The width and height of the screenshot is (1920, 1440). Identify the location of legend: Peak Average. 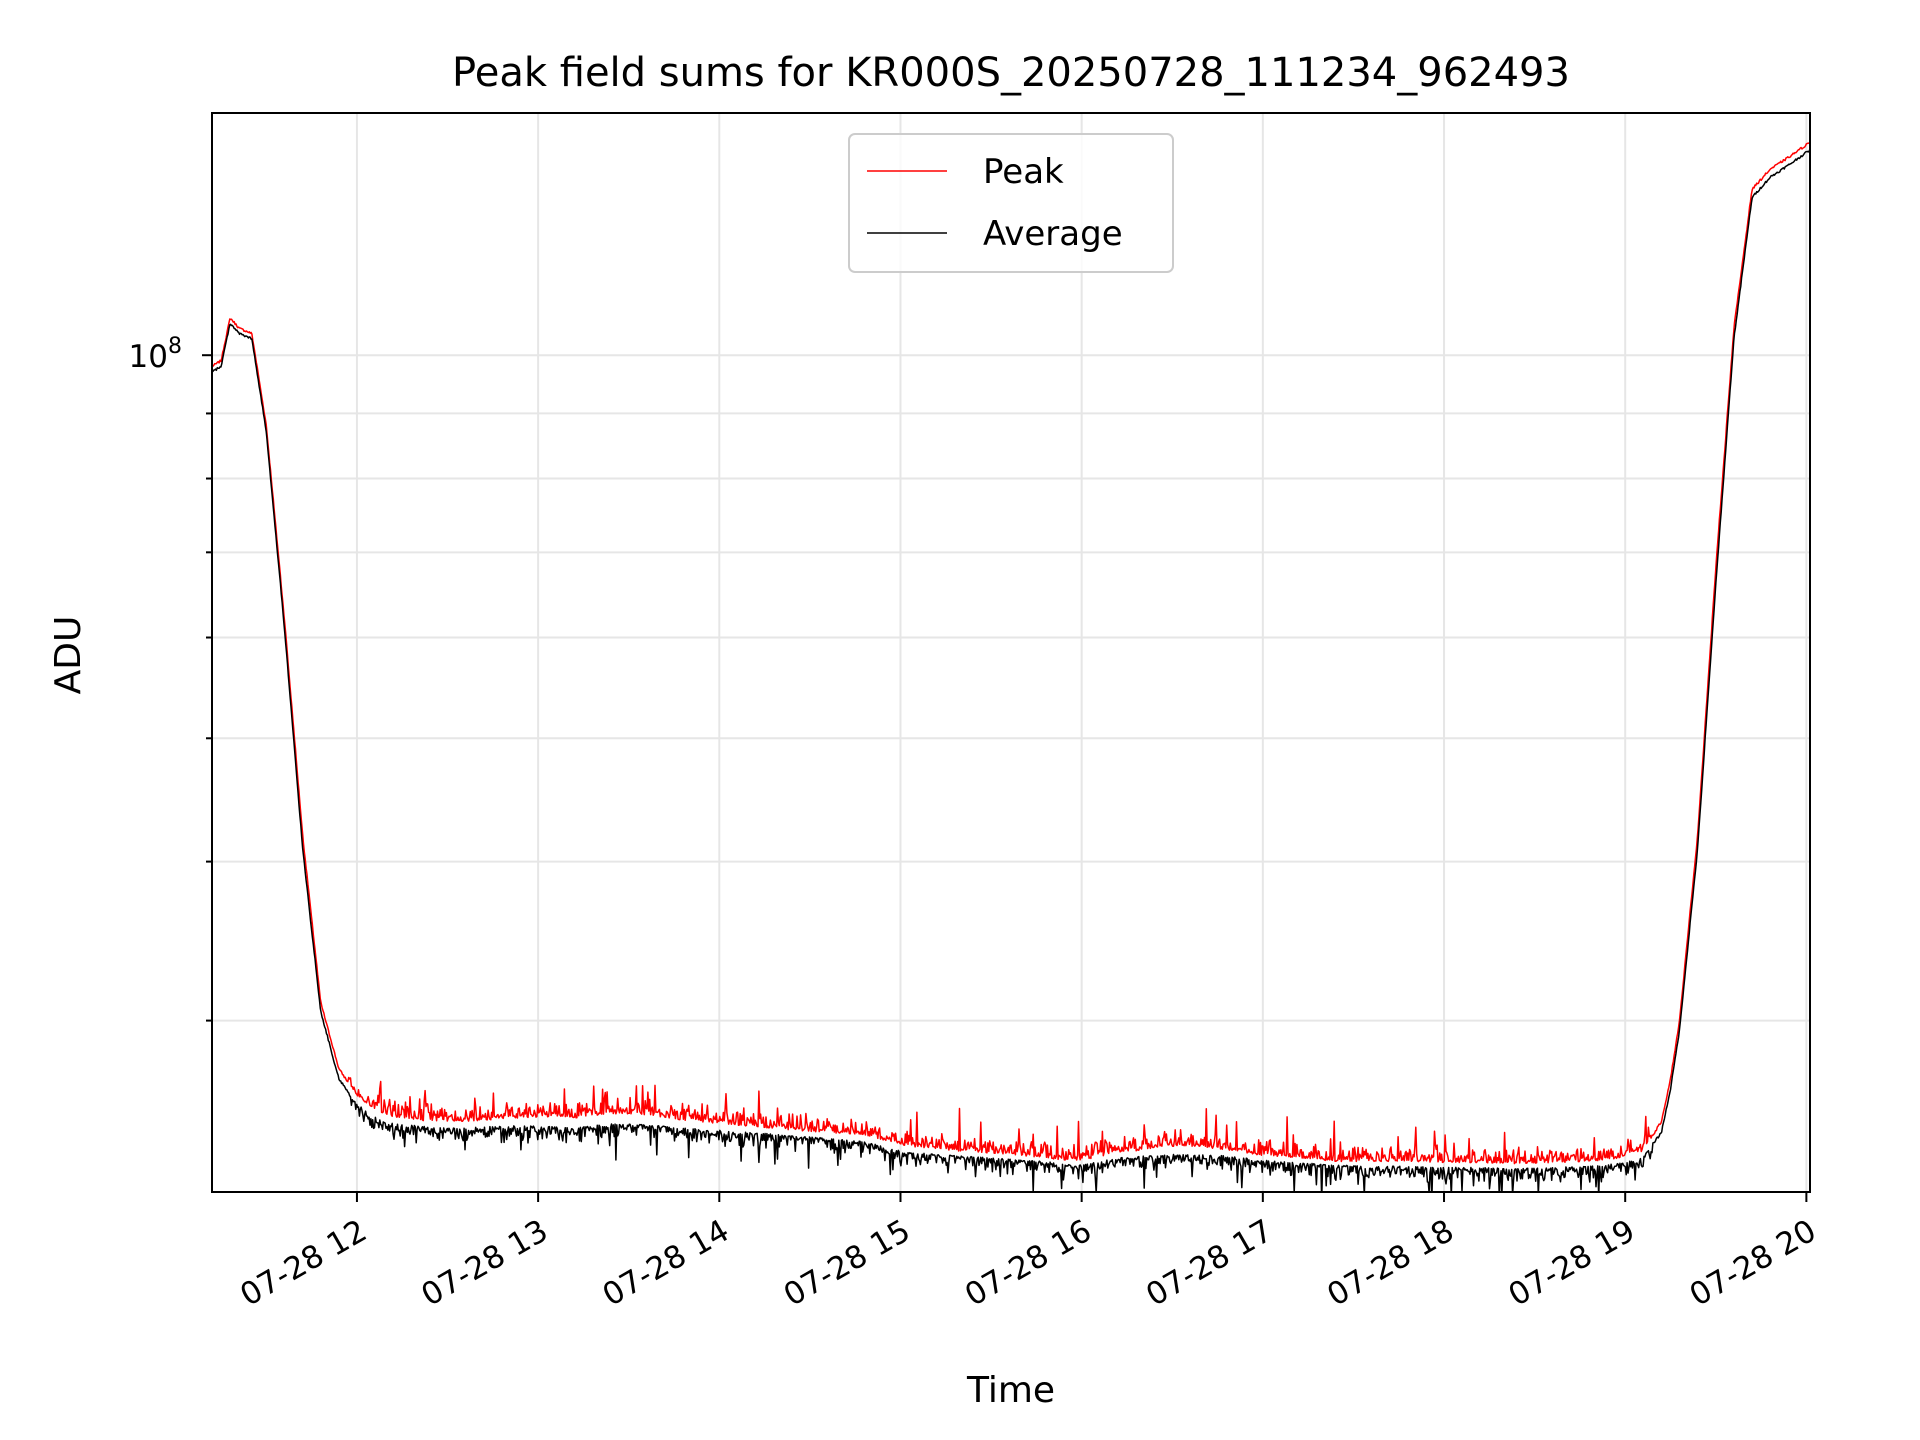
(1011, 203).